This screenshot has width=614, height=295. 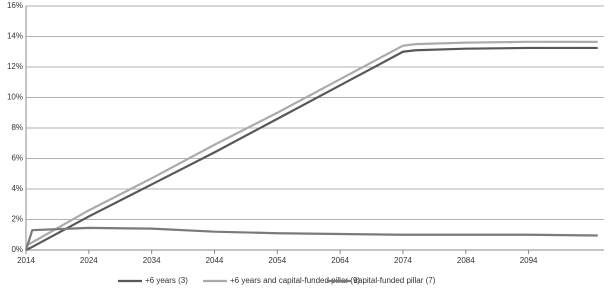 What do you see at coordinates (17, 219) in the screenshot?
I see `y-tick-label: 2%` at bounding box center [17, 219].